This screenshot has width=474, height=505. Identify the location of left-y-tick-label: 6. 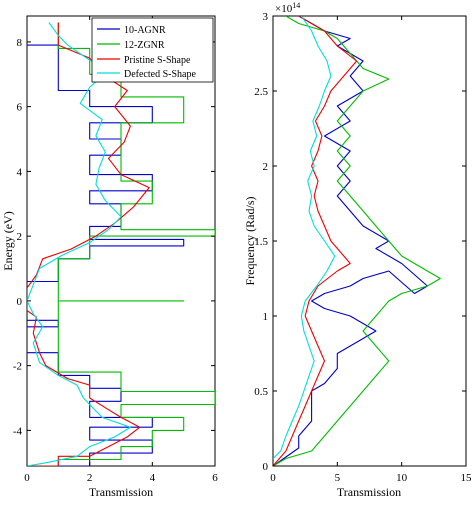
(20, 108).